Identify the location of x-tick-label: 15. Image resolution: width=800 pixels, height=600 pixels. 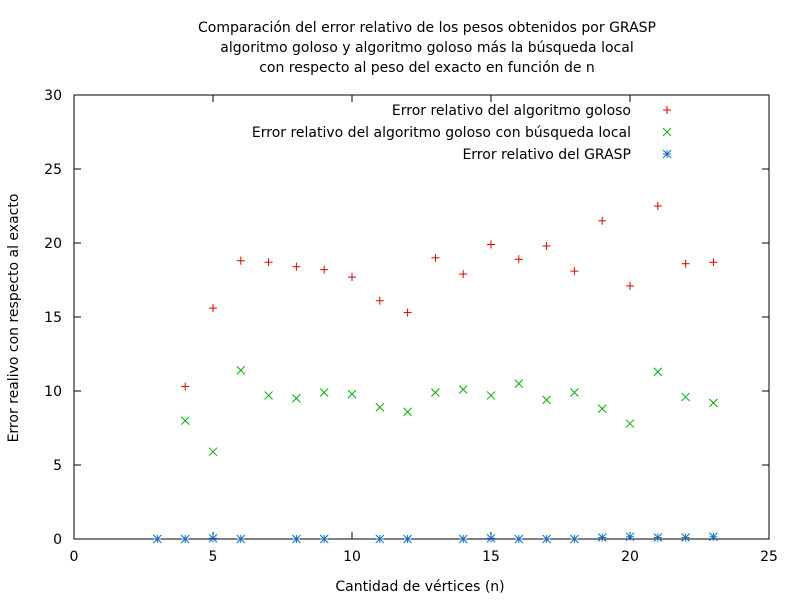
(491, 557).